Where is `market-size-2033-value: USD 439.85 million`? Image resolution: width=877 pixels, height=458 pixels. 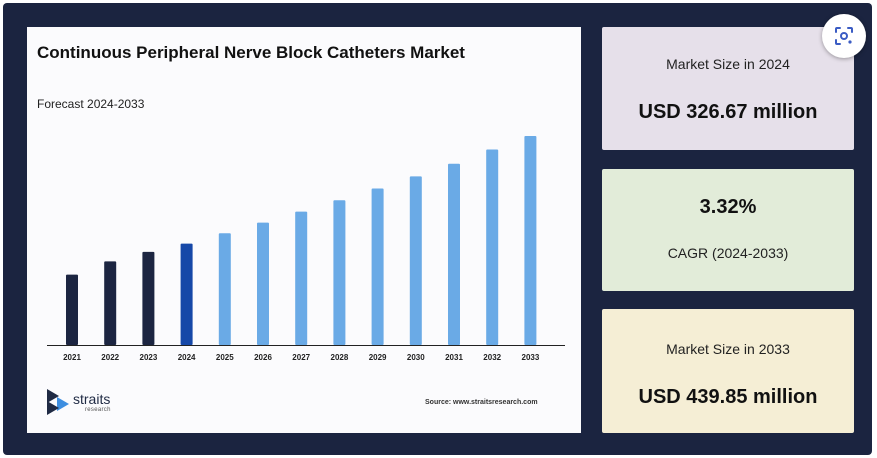 market-size-2033-value: USD 439.85 million is located at coordinates (728, 397).